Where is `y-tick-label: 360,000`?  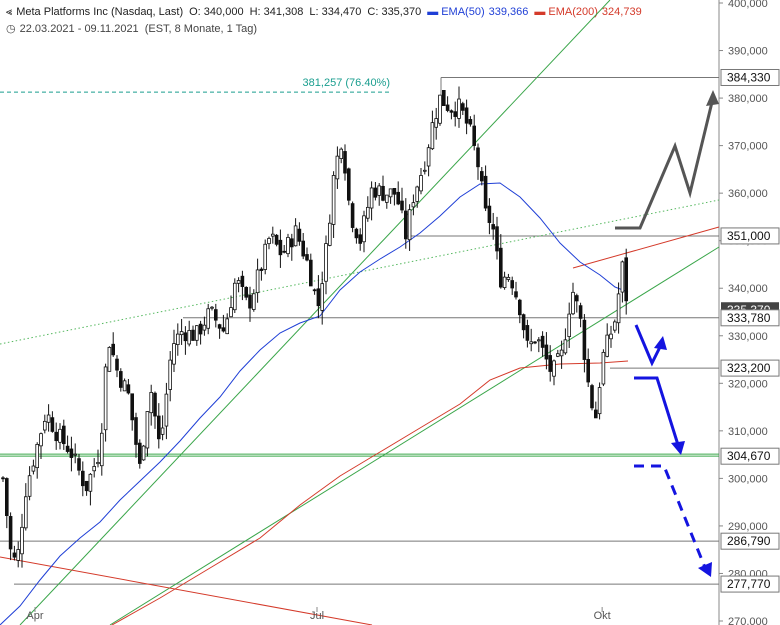 y-tick-label: 360,000 is located at coordinates (748, 194).